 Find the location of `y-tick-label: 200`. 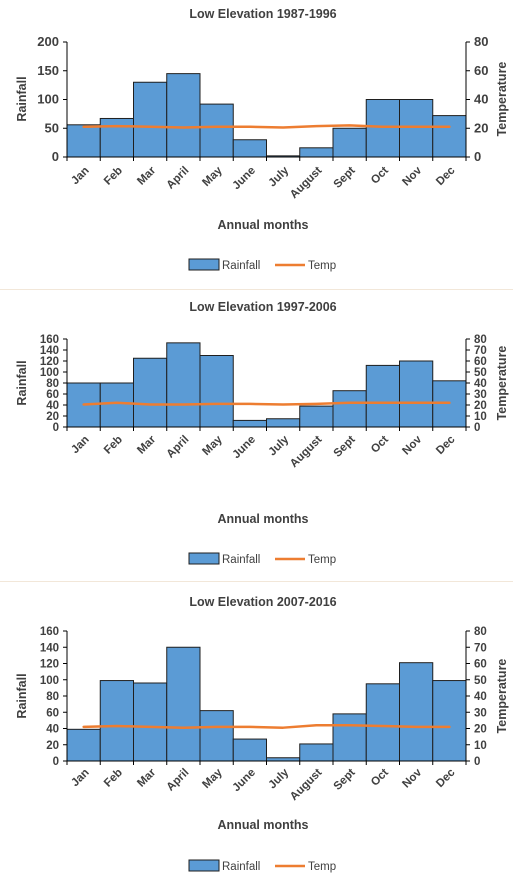

y-tick-label: 200 is located at coordinates (48, 41).